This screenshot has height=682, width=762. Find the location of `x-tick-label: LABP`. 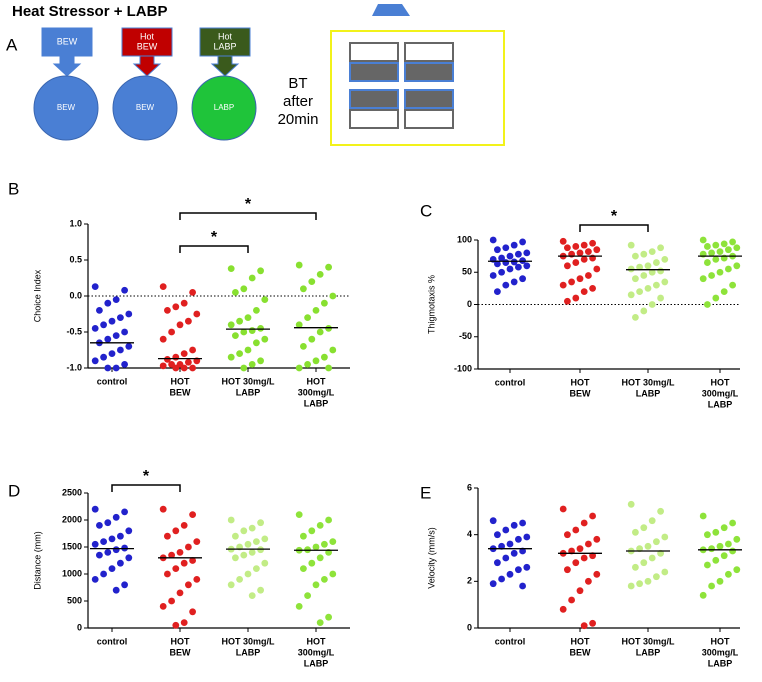

x-tick-label: LABP is located at coordinates (316, 403).